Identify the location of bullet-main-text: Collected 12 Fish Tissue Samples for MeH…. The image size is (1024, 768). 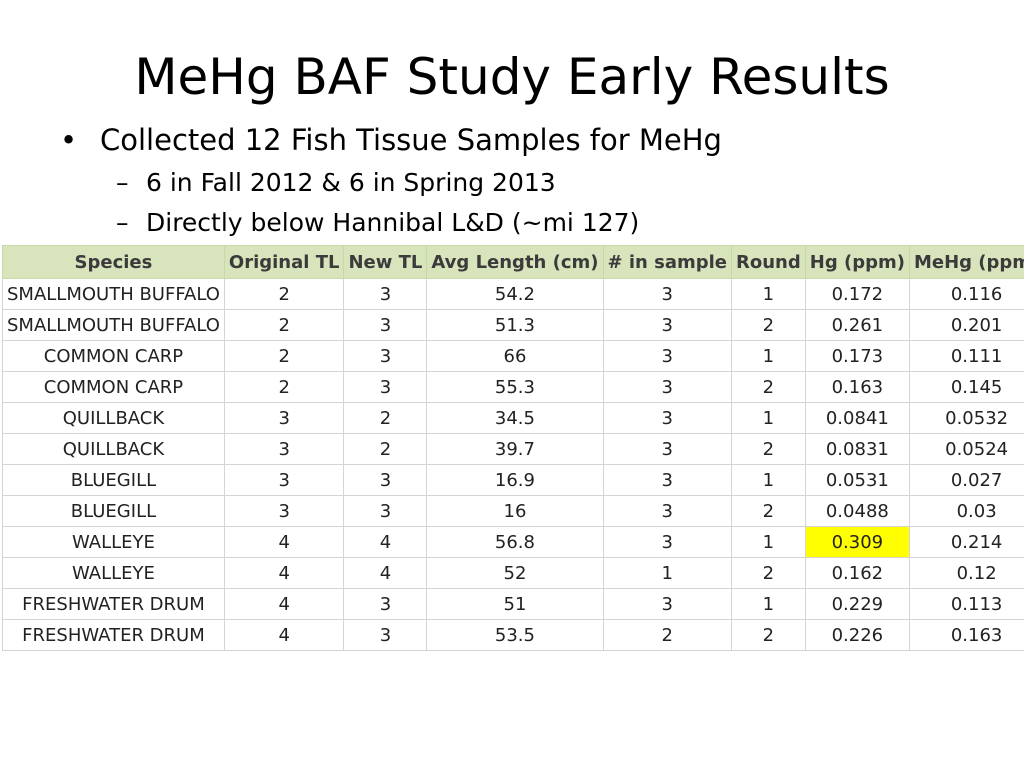
(411, 140).